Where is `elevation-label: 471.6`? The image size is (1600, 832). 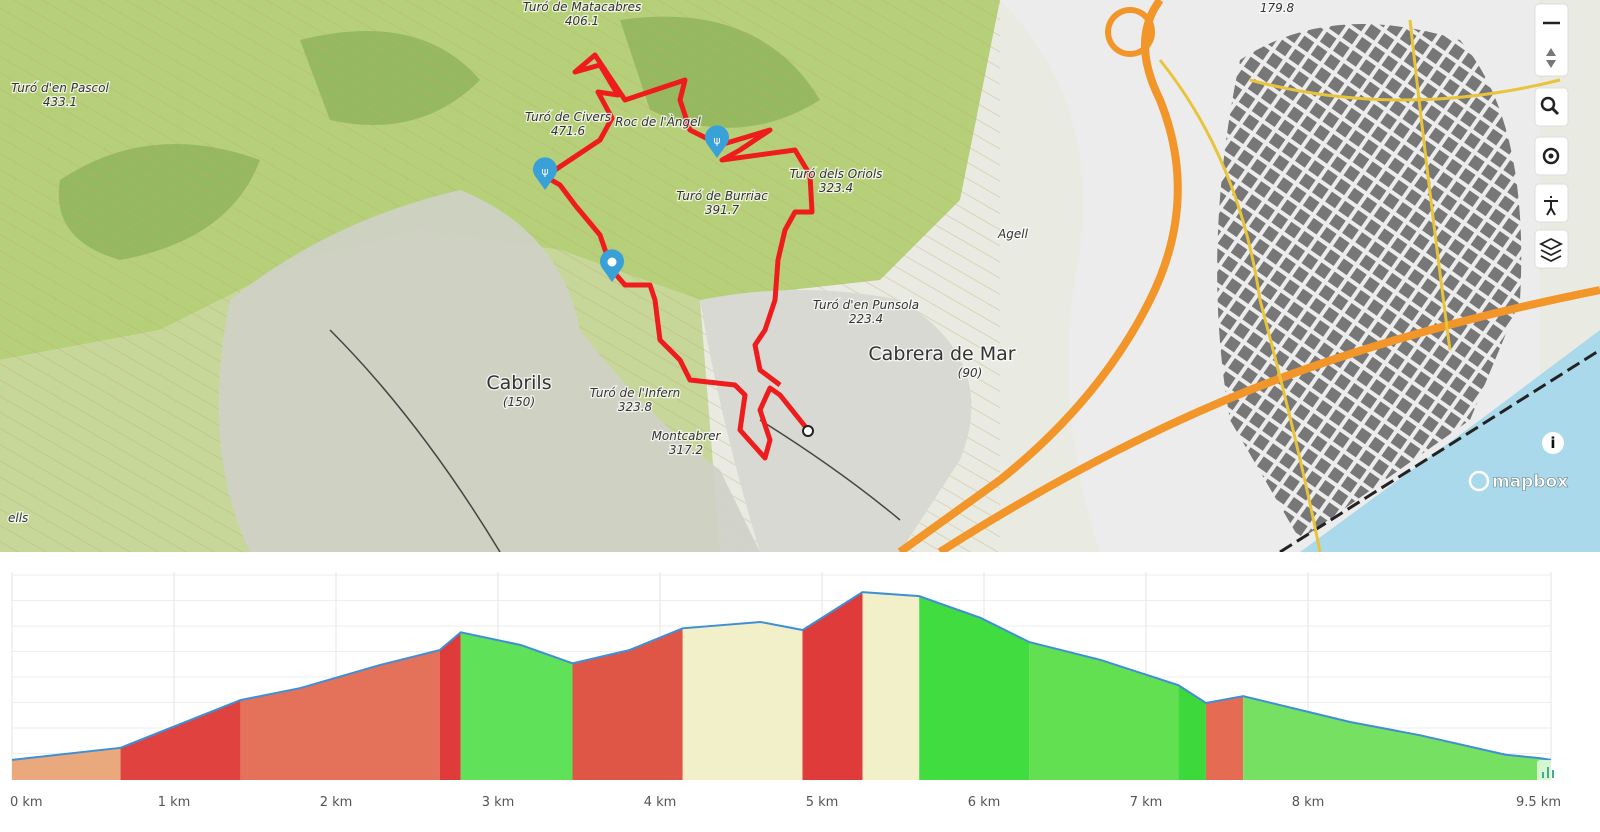
elevation-label: 471.6 is located at coordinates (568, 131).